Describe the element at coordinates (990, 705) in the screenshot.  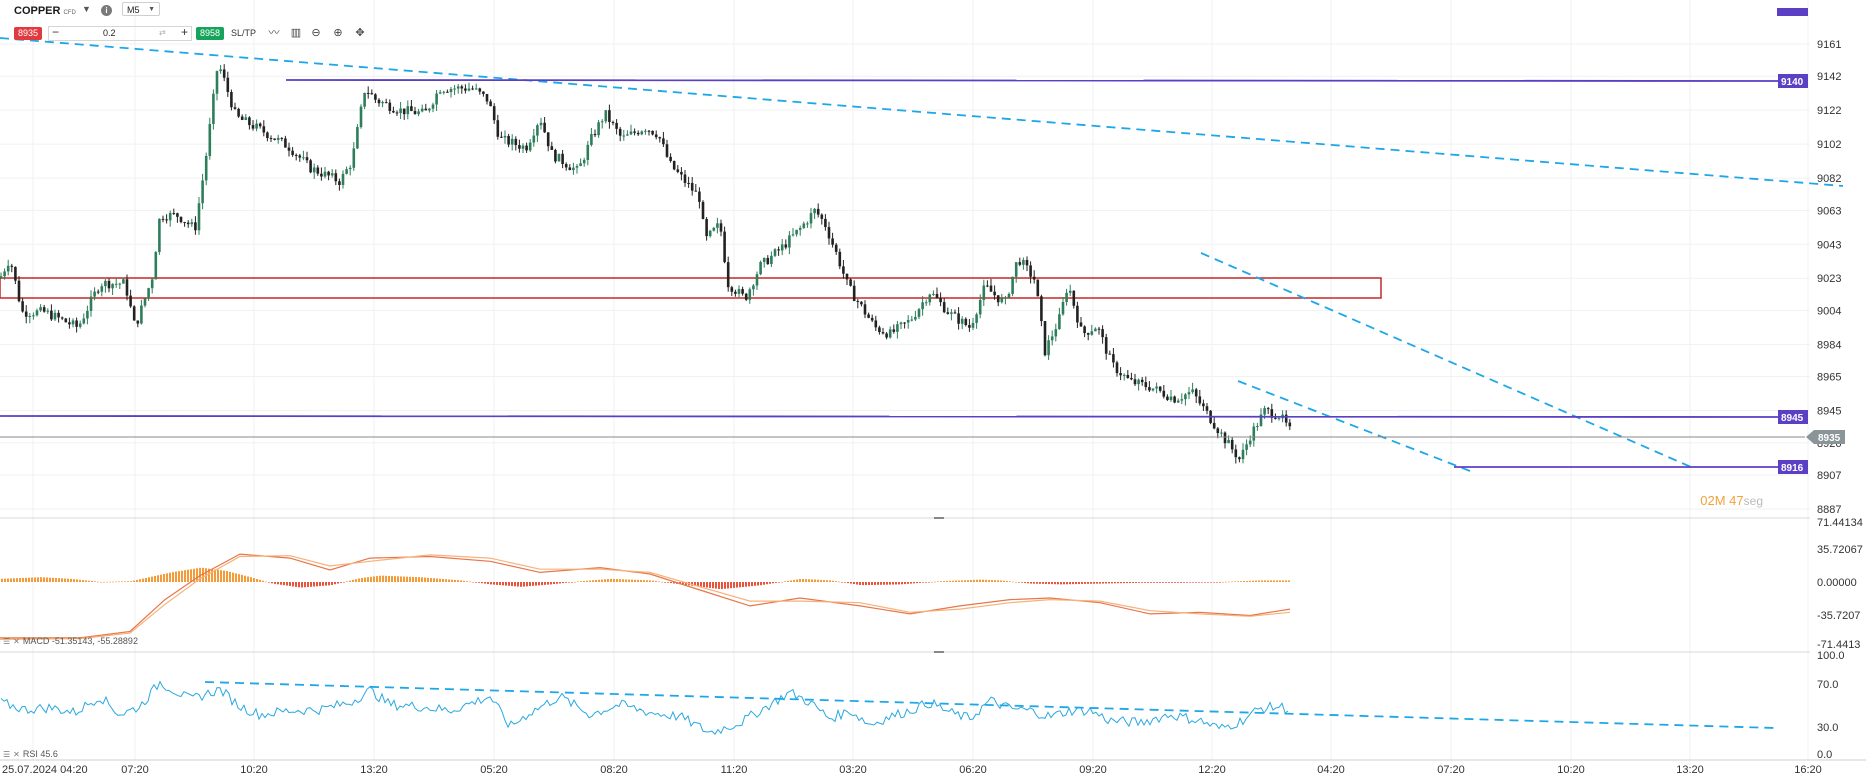
I see `rsi-trendline` at that location.